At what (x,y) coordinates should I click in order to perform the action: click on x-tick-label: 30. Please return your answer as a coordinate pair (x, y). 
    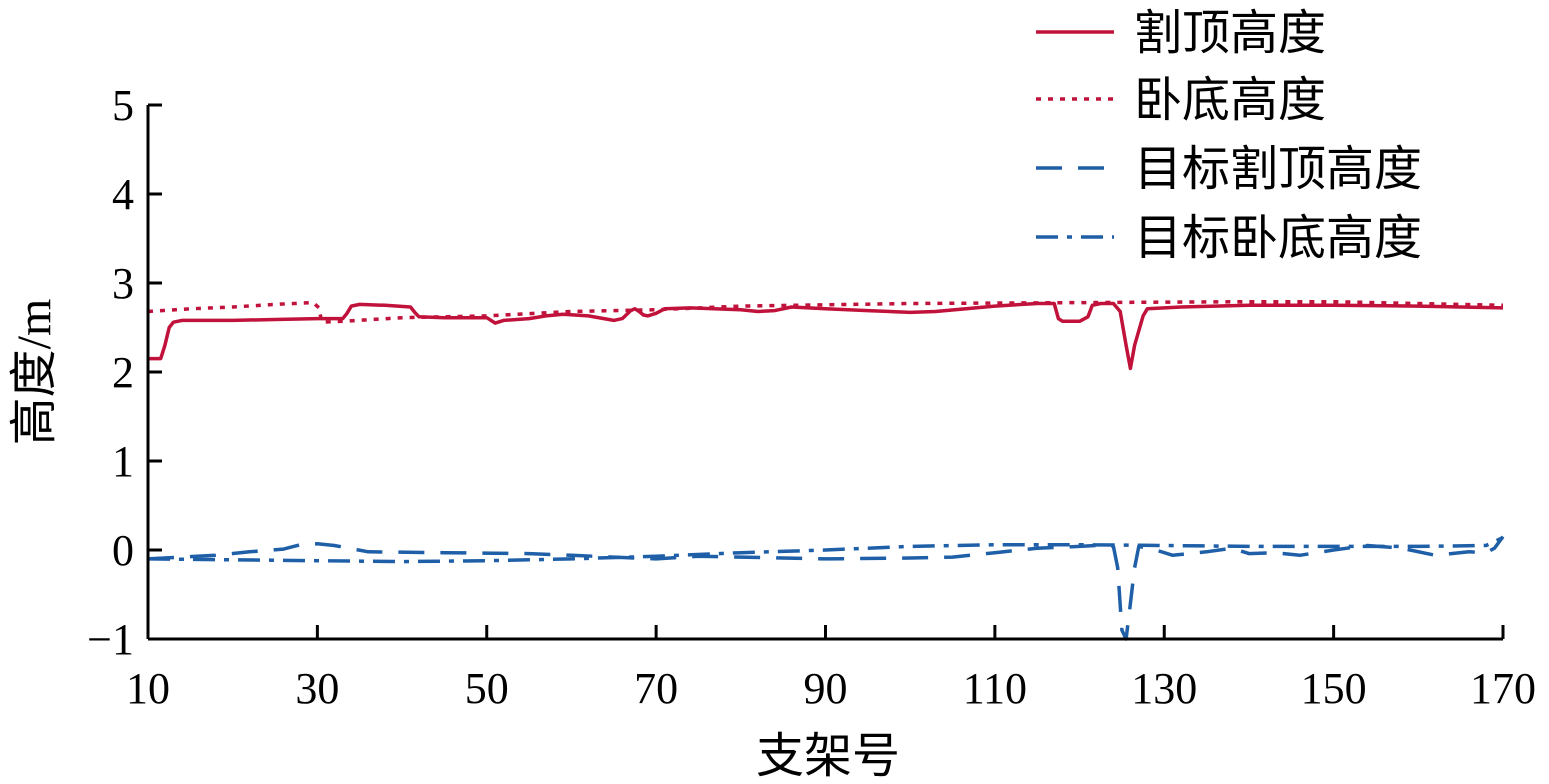
    Looking at the image, I should click on (317, 688).